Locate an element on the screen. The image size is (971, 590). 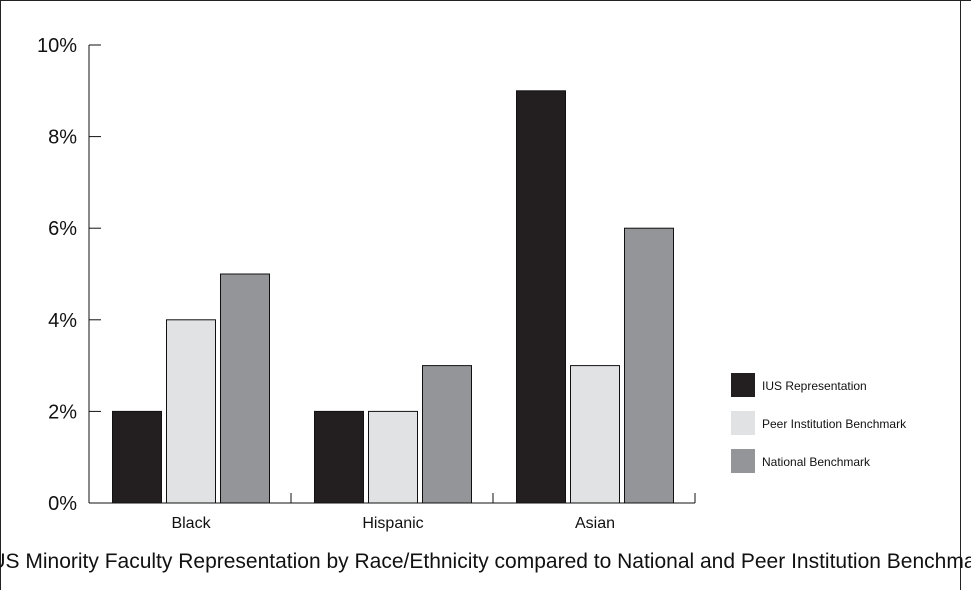
y-tick-label: 0% is located at coordinates (62, 504).